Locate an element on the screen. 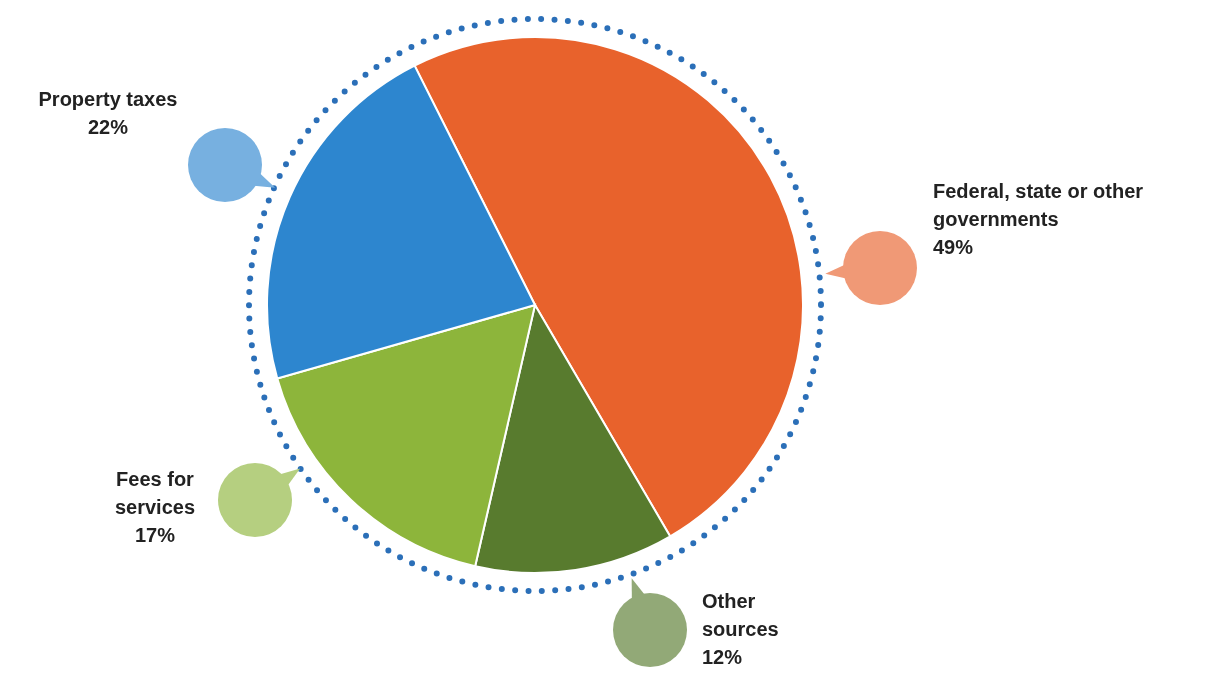 Image resolution: width=1216 pixels, height=682 pixels. slice-label: Federal, state or other governments is located at coordinates (1038, 205).